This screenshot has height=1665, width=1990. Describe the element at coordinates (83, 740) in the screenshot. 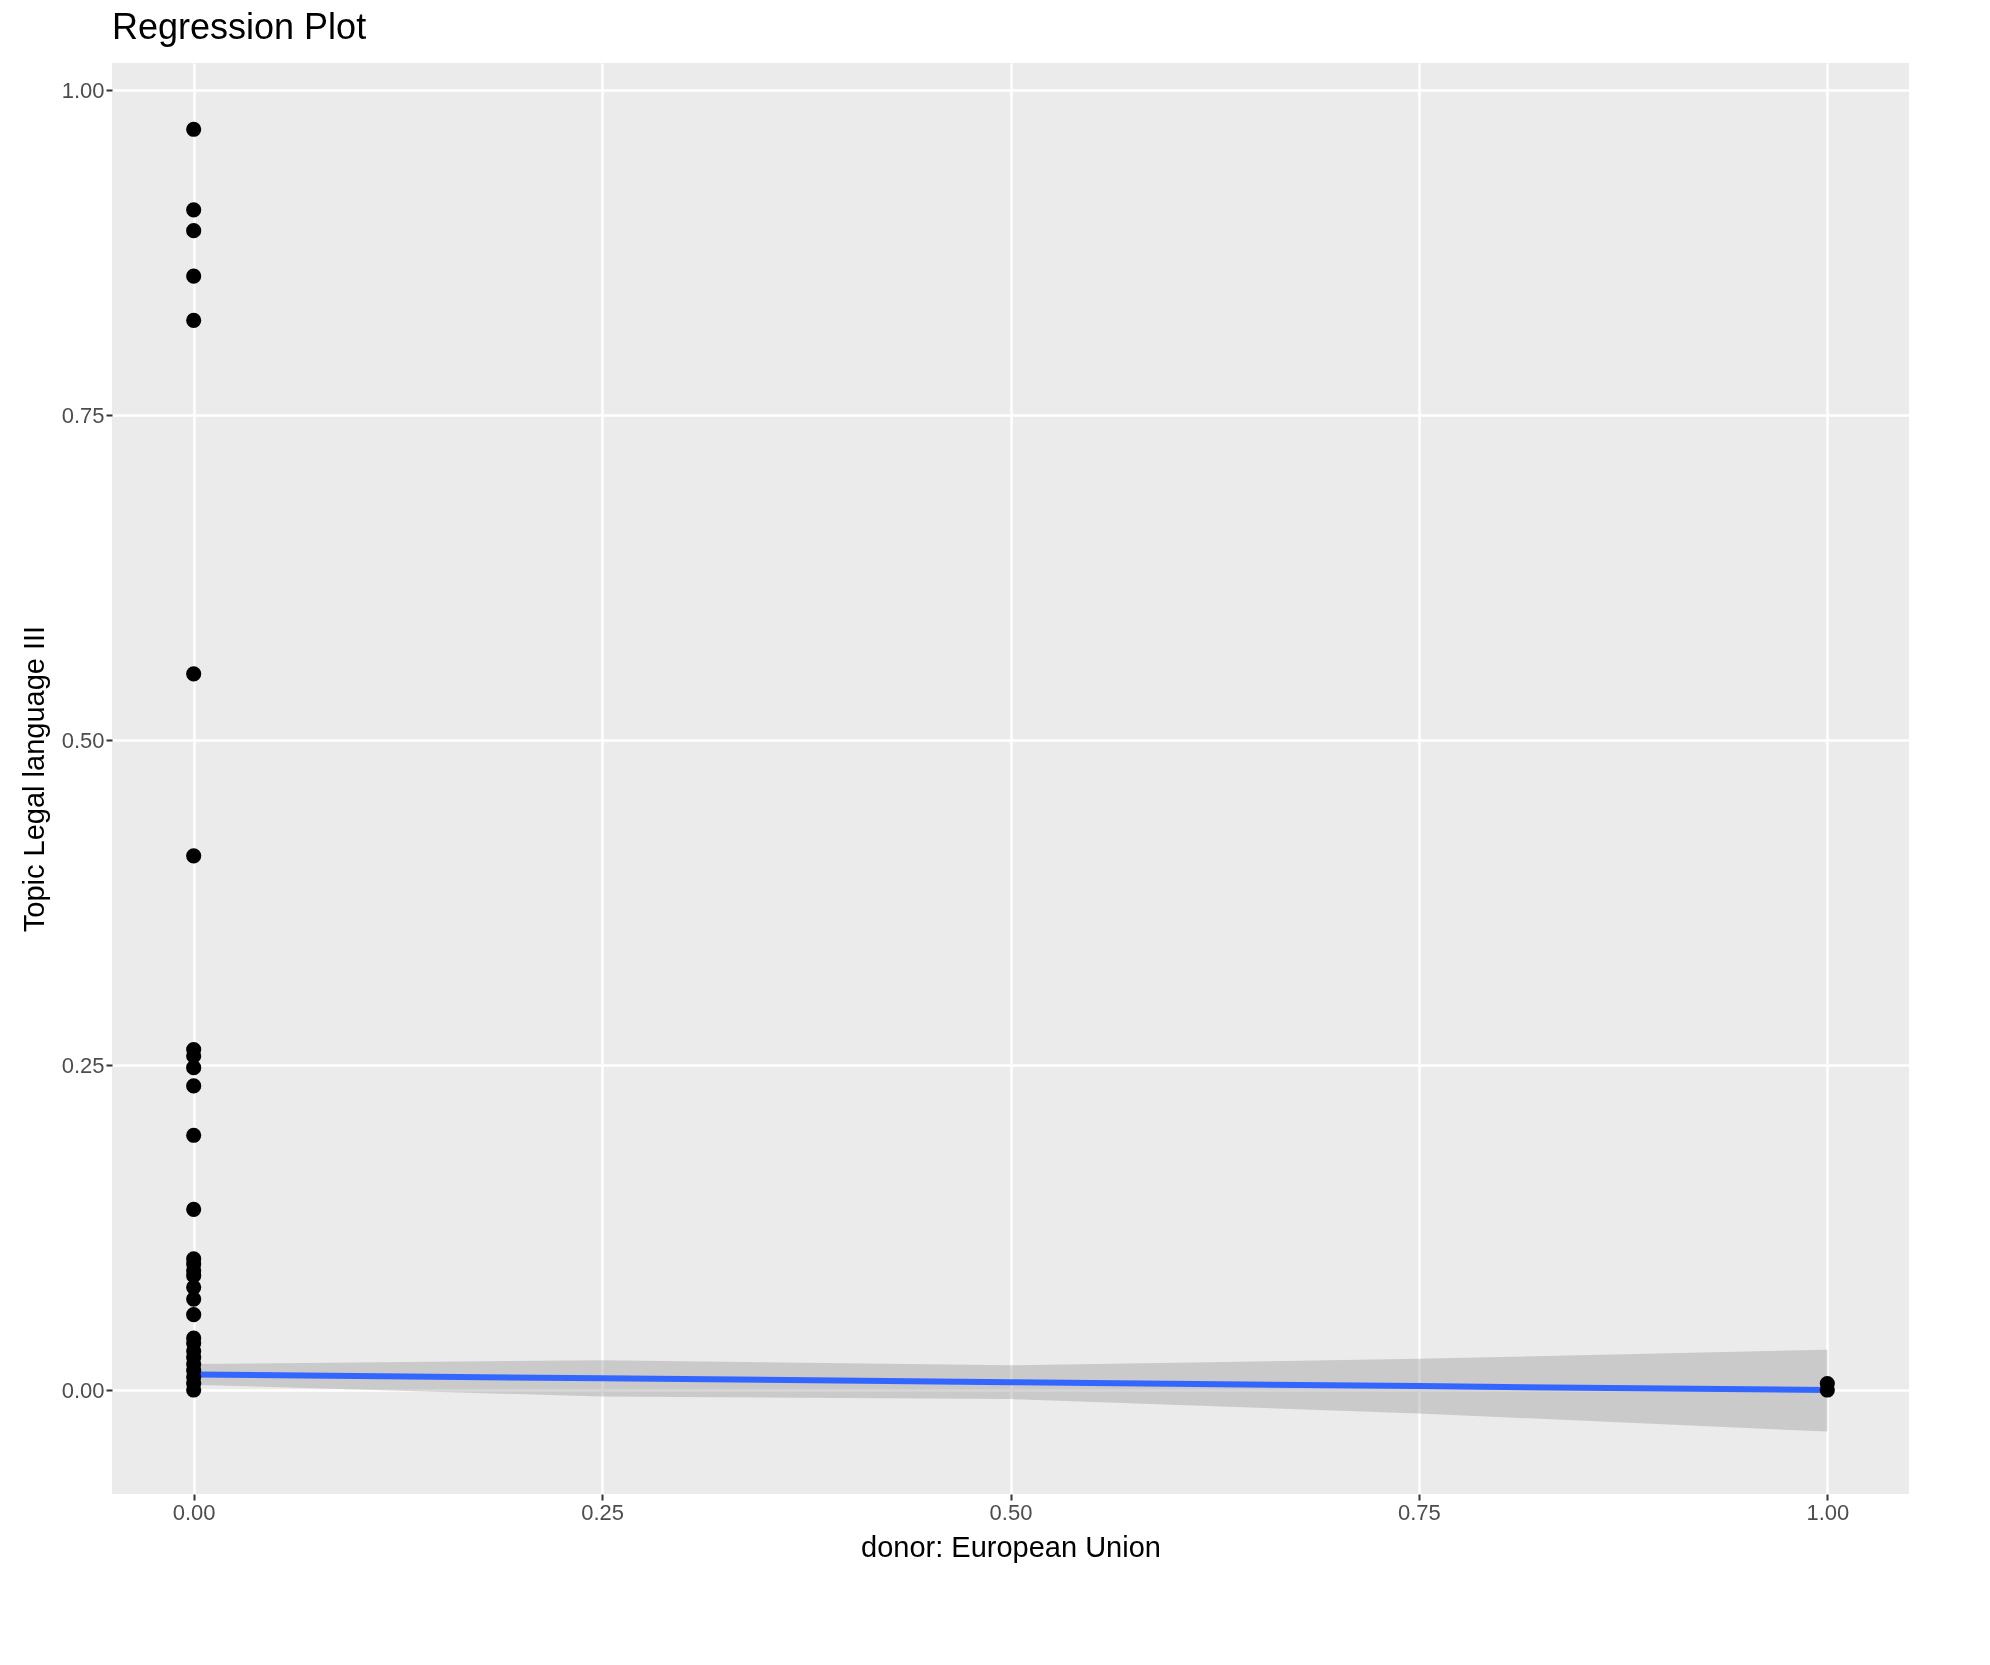

I see `y-tick-label: 0.50` at that location.